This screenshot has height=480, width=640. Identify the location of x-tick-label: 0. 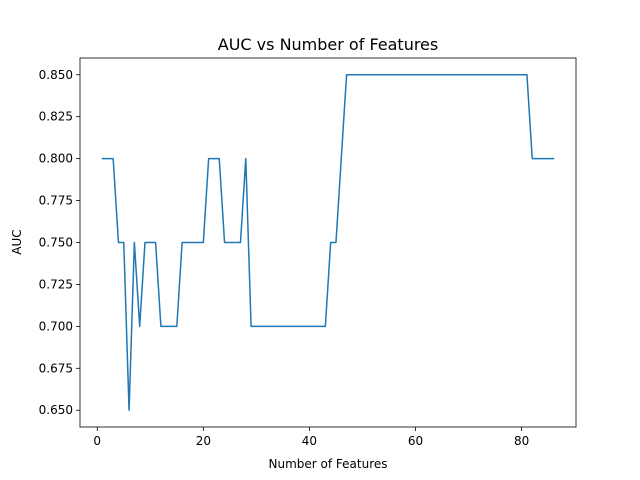
(97, 441).